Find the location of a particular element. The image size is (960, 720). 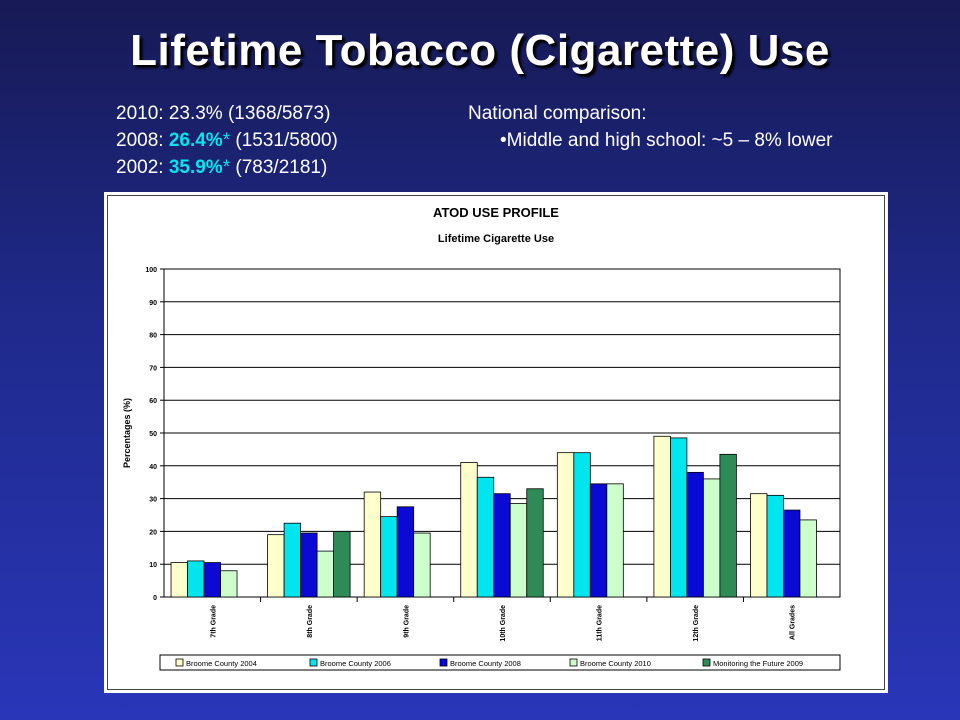

y-axis-label: Percentages (%) is located at coordinates (127, 433).